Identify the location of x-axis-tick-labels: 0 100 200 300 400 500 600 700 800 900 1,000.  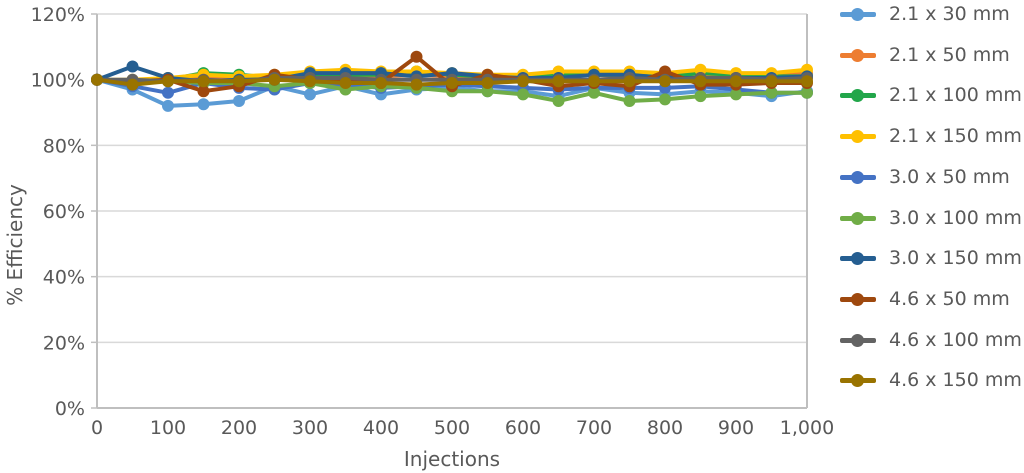
(462, 428).